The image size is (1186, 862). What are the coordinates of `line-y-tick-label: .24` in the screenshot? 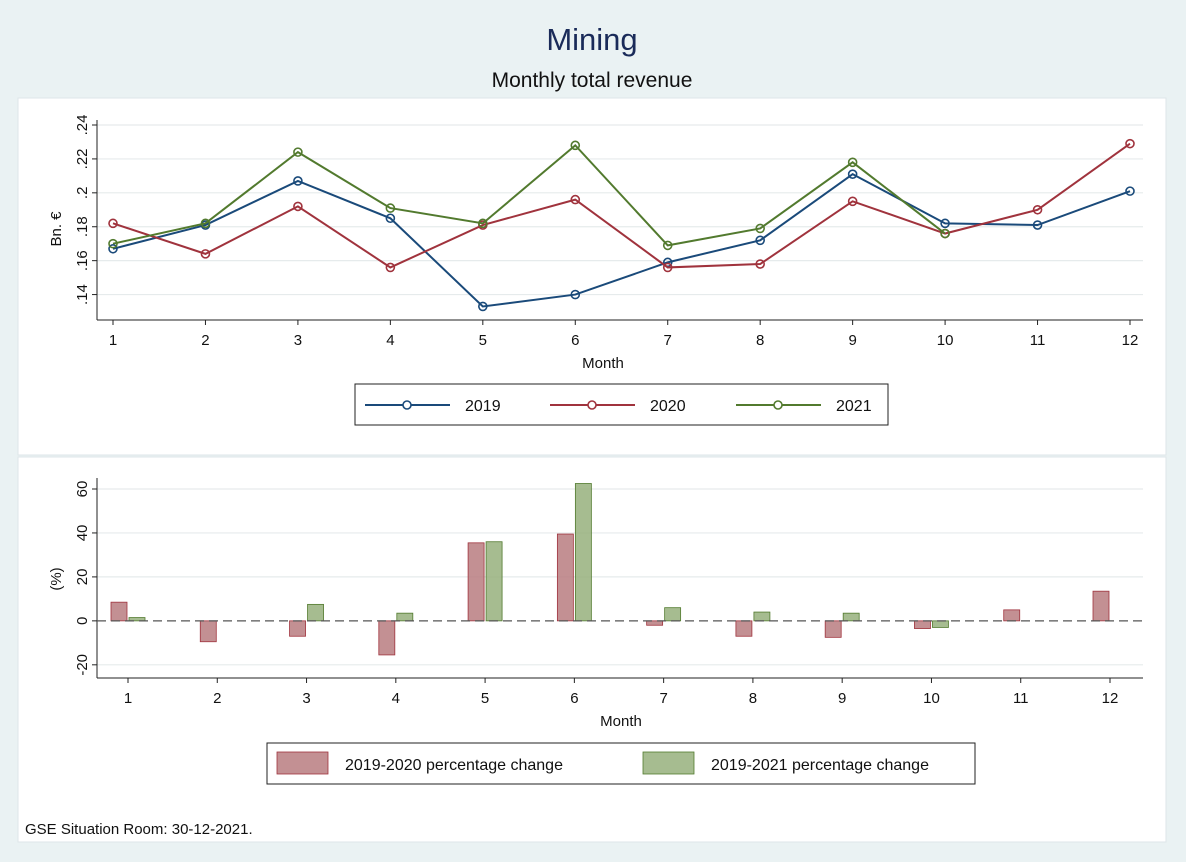 It's located at (82, 125).